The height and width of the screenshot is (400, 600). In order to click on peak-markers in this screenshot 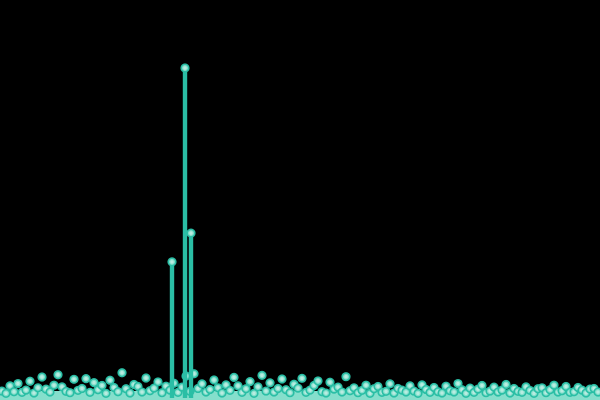, I will do `click(181, 165)`.